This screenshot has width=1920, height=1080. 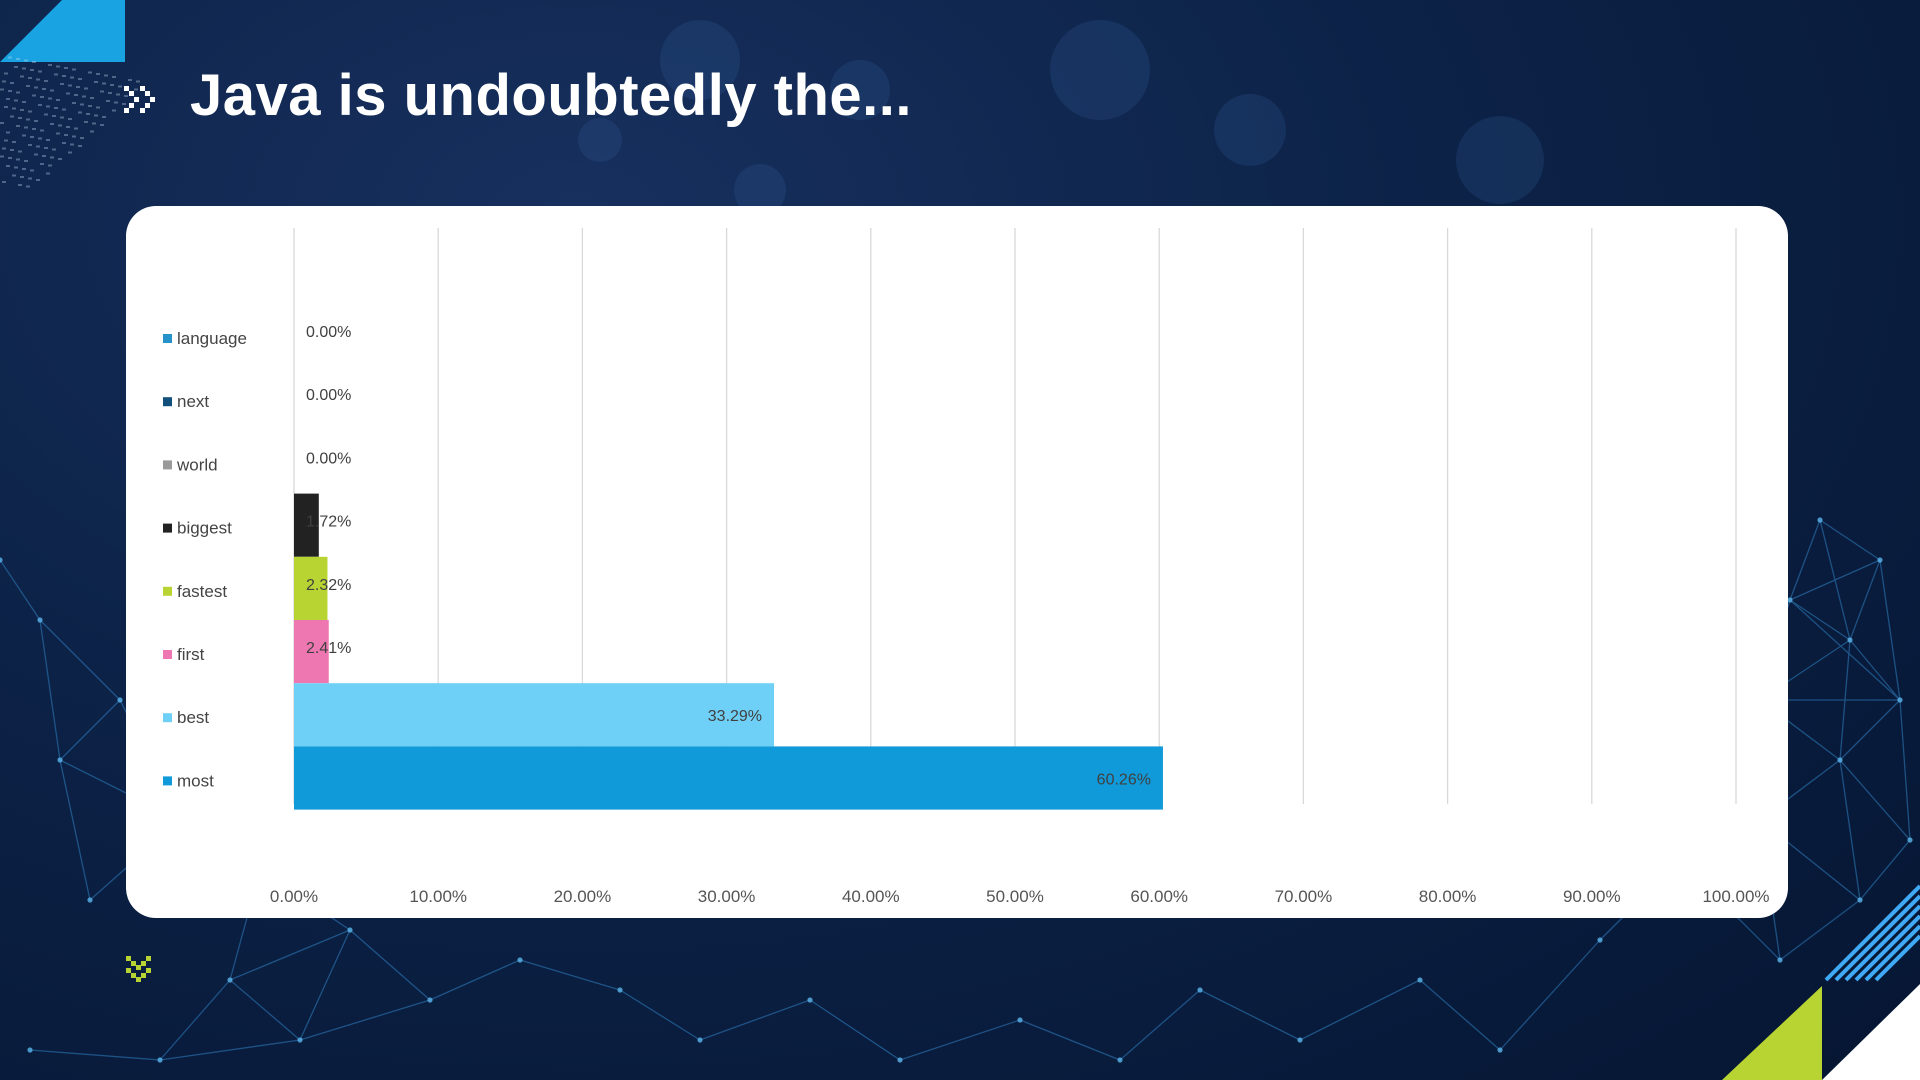 I want to click on code-pattern-decoration, so click(x=70, y=122).